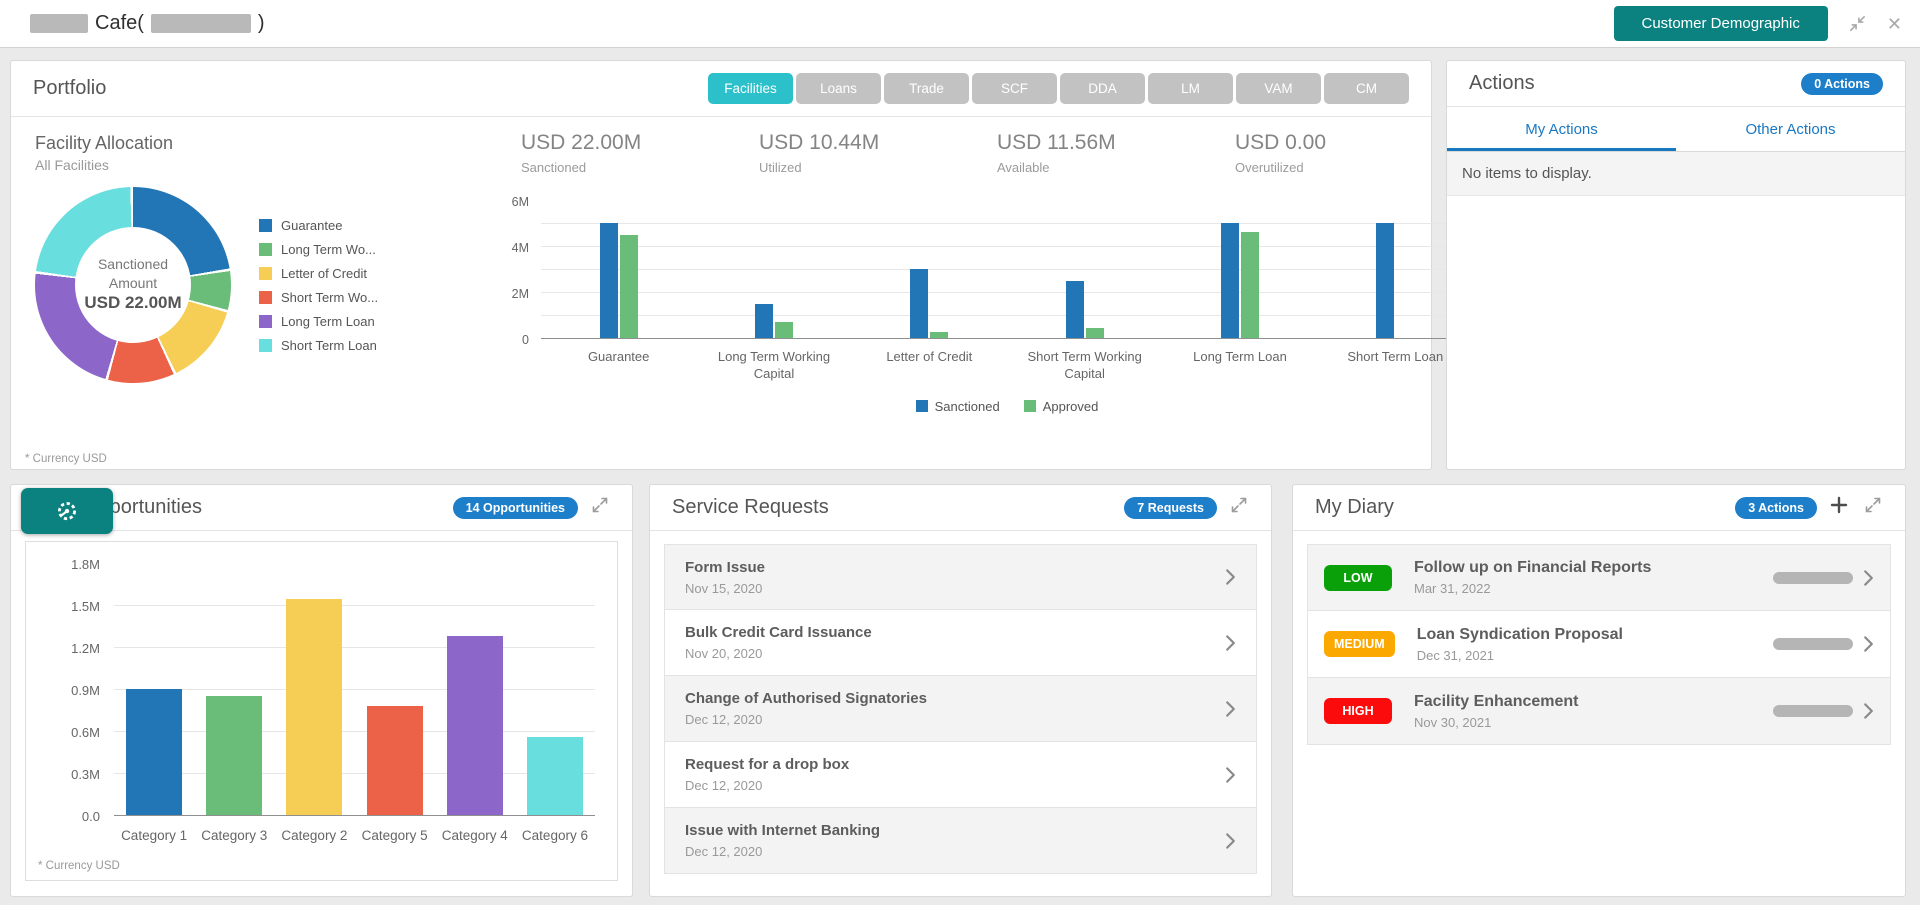 The image size is (1920, 905). What do you see at coordinates (778, 642) in the screenshot?
I see `service-request-text: Bulk Credit Card Issuance Nov 20, 2020` at bounding box center [778, 642].